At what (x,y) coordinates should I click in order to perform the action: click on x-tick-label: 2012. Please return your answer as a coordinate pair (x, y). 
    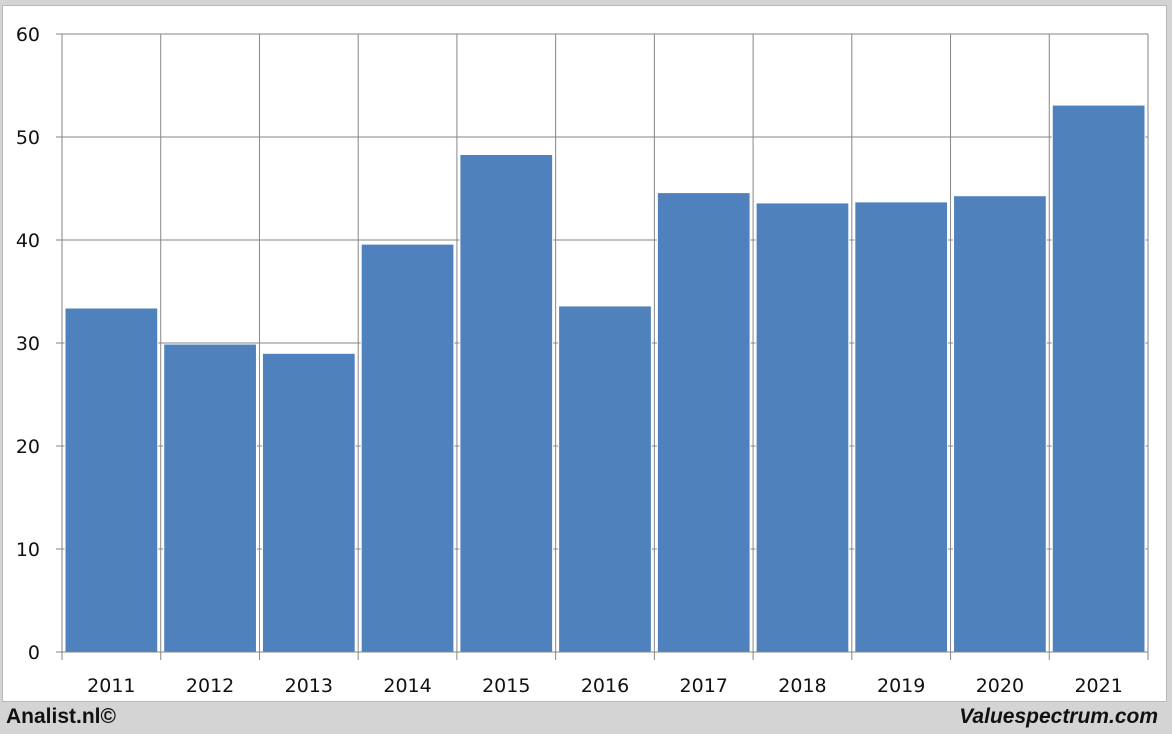
    Looking at the image, I should click on (210, 686).